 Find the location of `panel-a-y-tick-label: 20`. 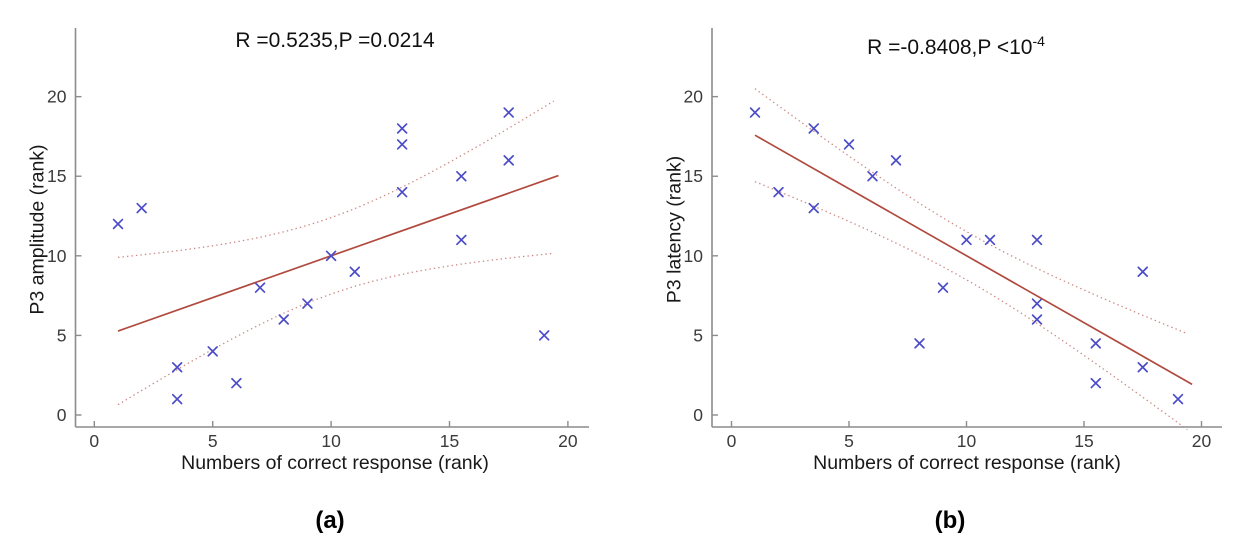

panel-a-y-tick-label: 20 is located at coordinates (57, 97).